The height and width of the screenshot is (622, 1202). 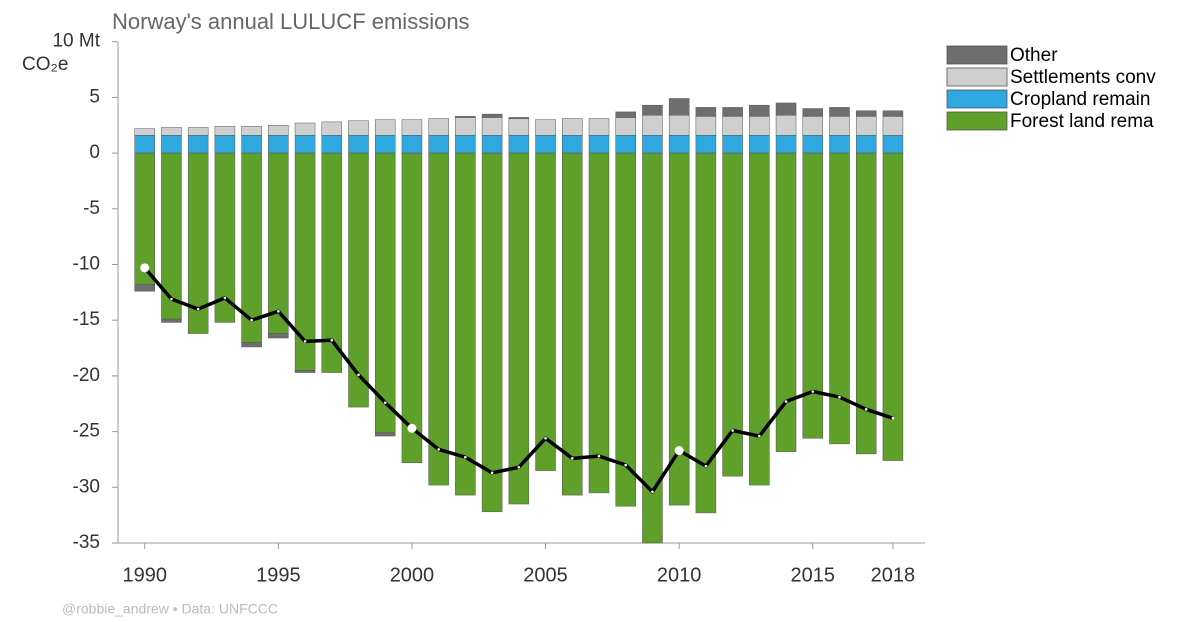 I want to click on y-tick-label: -10, so click(x=86, y=264).